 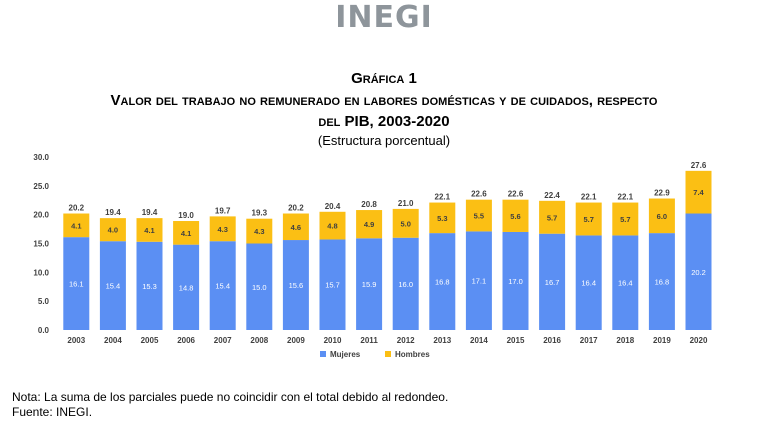 I want to click on value-label-hombres: 5.0, so click(x=405, y=223).